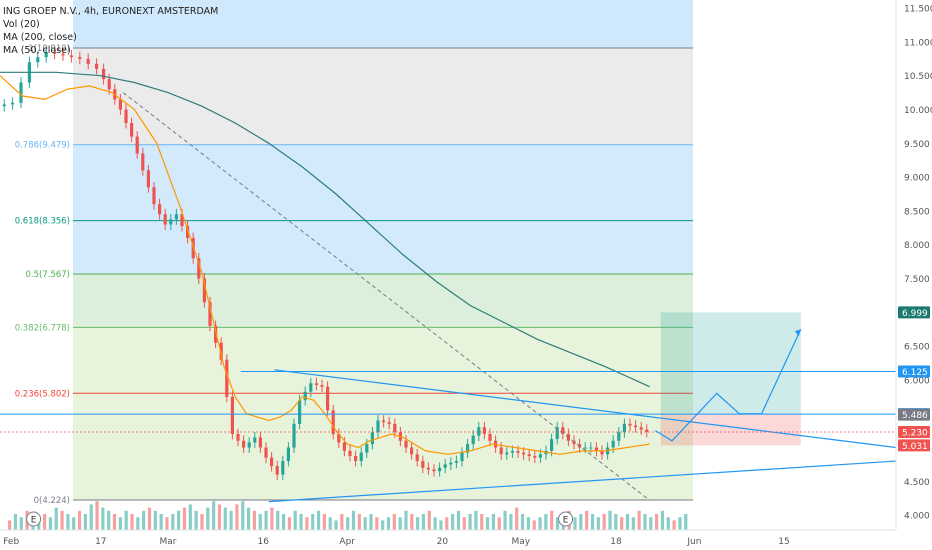  I want to click on fib-zone-above, so click(383, 24).